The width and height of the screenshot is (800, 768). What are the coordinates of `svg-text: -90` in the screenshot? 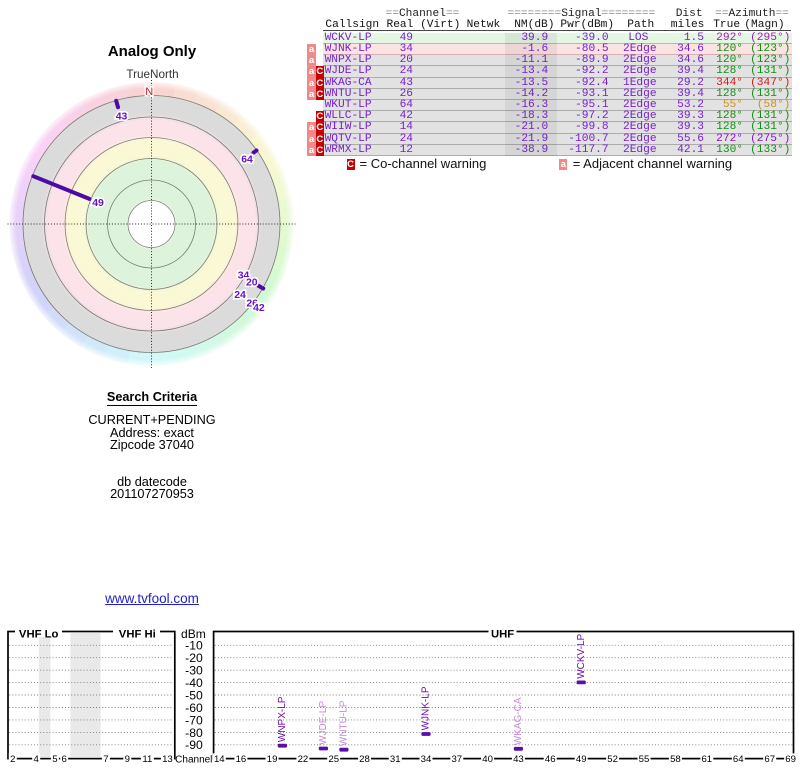 It's located at (194, 745).